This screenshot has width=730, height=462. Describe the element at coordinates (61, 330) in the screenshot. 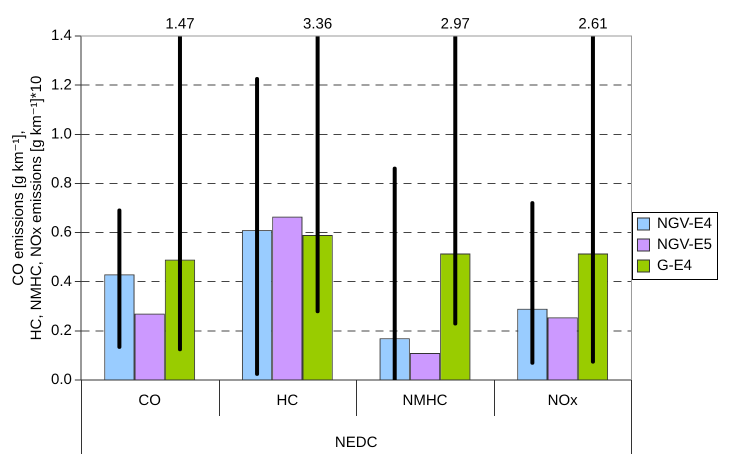

I see `y-tick-label: 0.2` at that location.